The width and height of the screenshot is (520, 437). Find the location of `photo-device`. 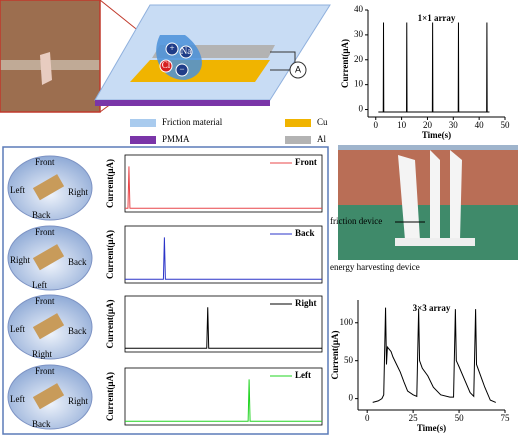

photo-device is located at coordinates (430, 195).